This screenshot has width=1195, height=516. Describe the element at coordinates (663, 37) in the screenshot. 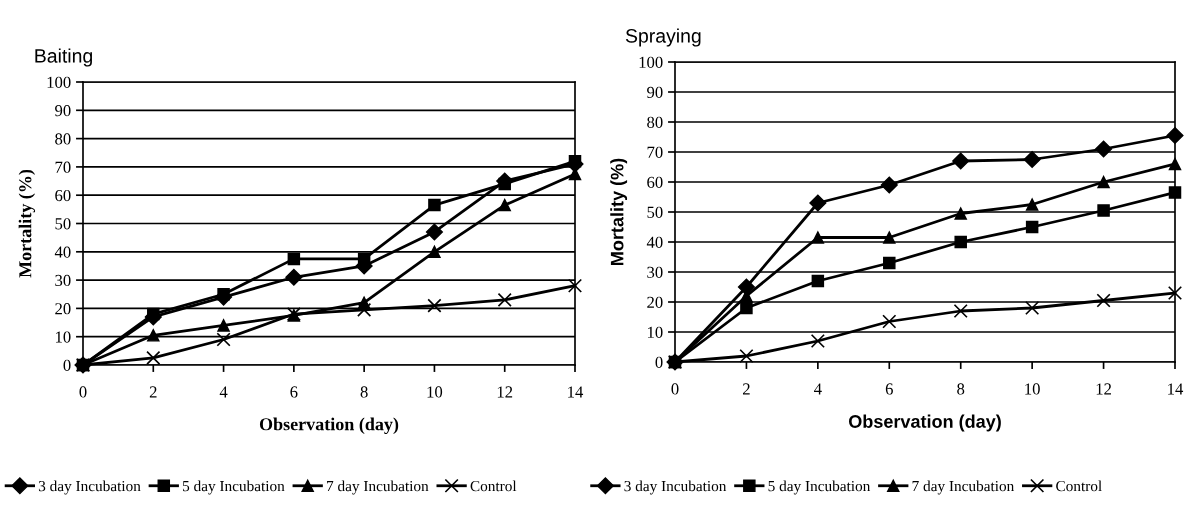

I see `chart-title: Spraying` at that location.